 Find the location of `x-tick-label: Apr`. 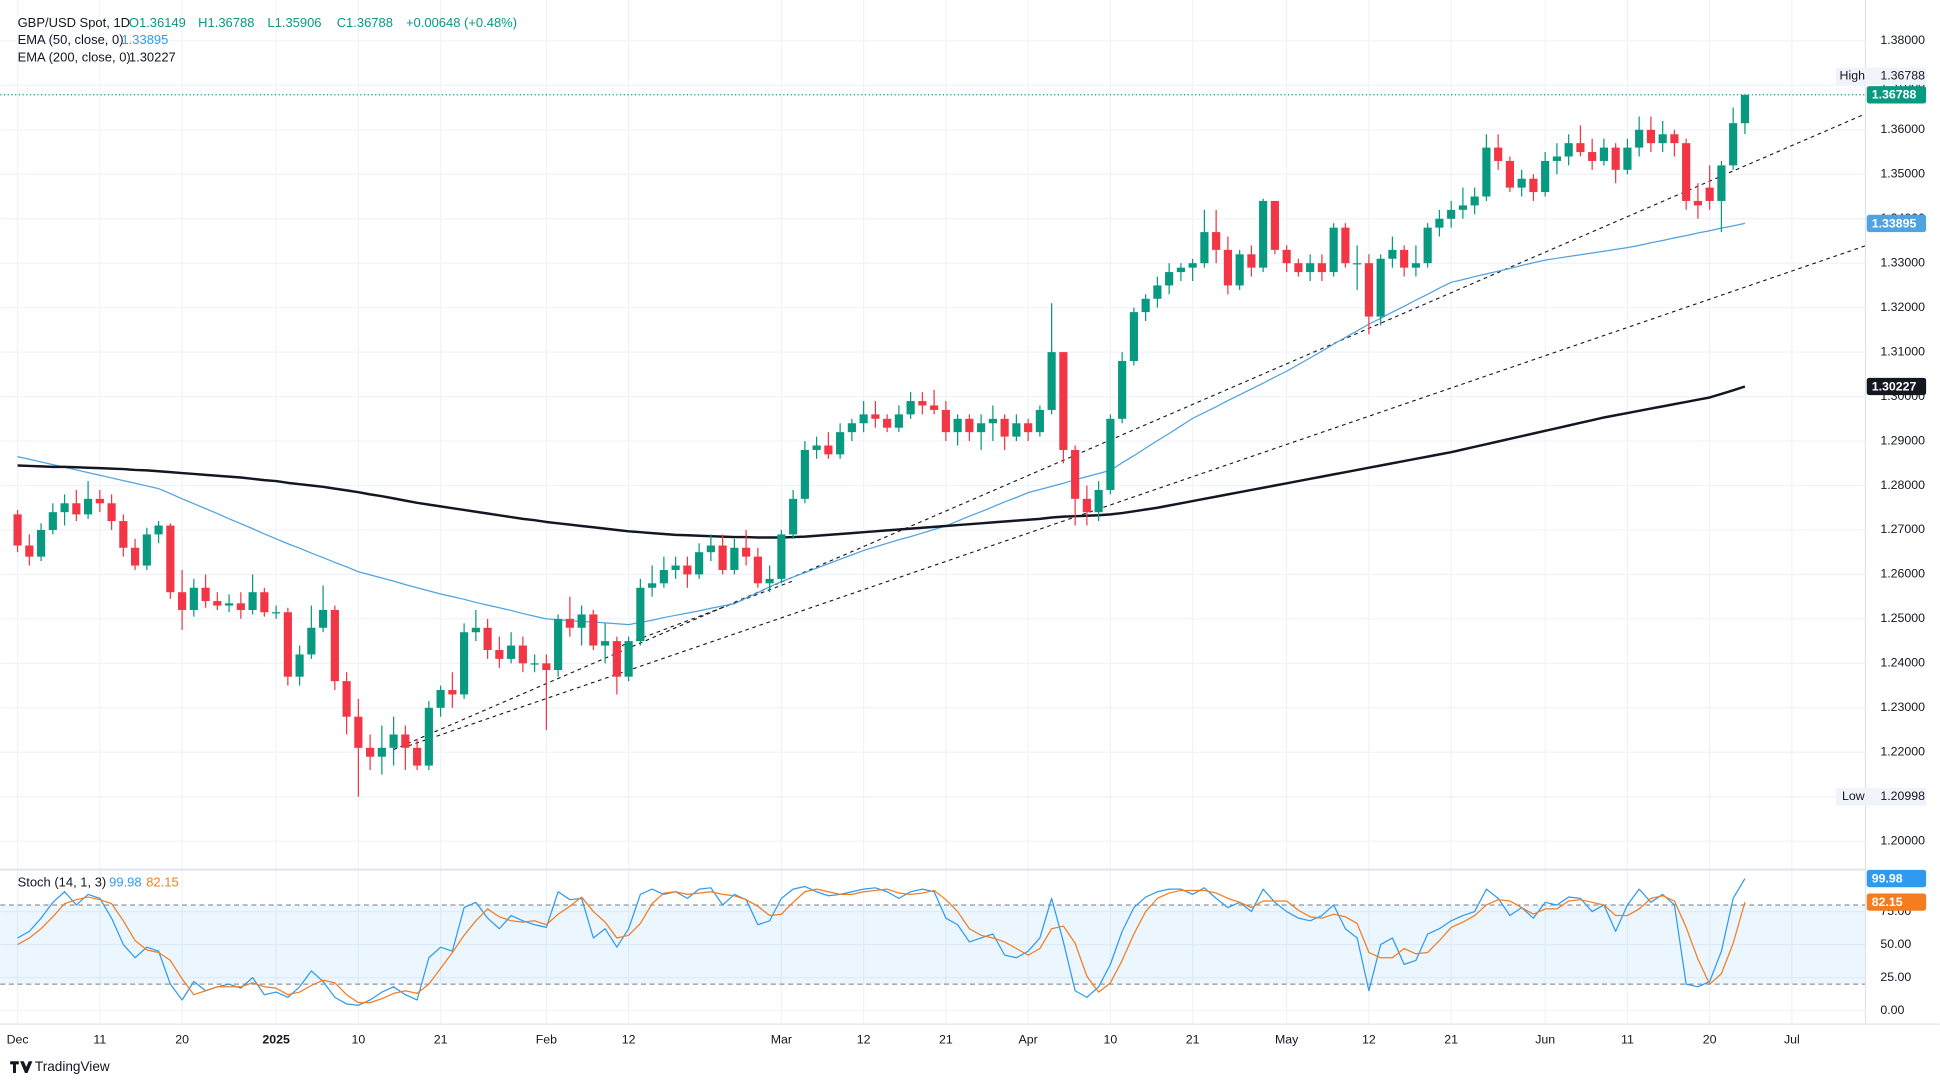

x-tick-label: Apr is located at coordinates (1028, 1040).